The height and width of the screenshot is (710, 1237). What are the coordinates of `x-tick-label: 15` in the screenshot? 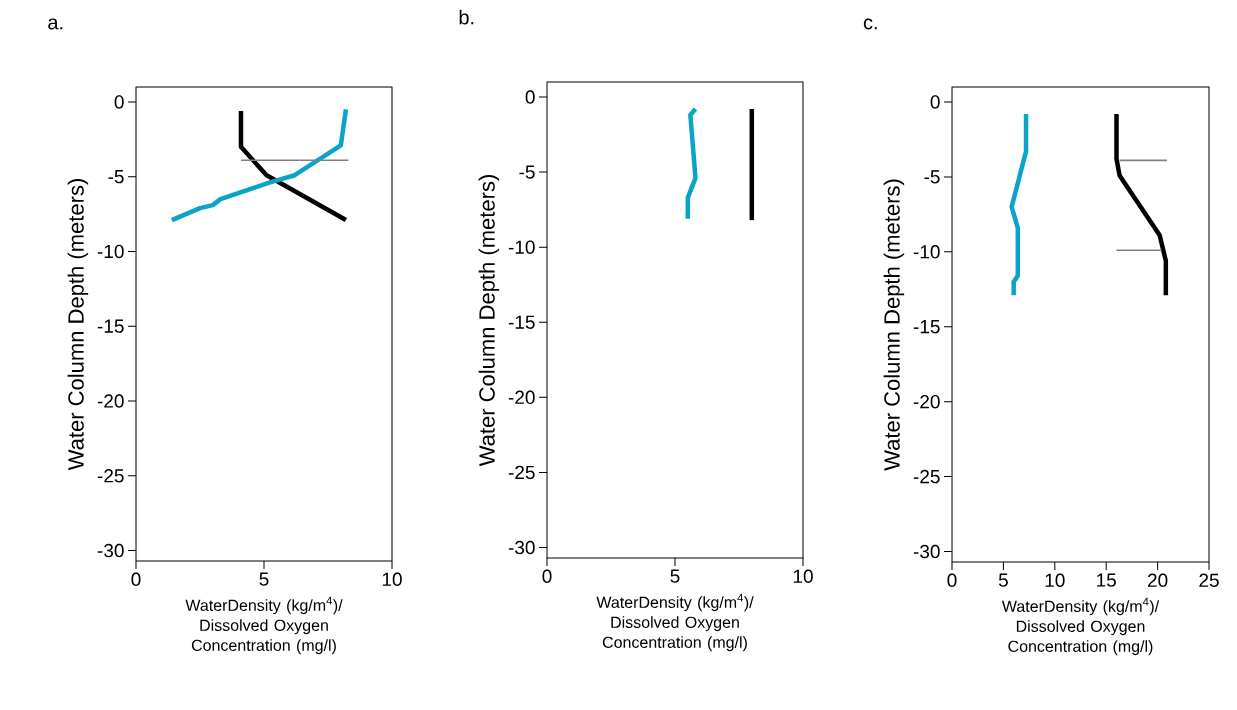 It's located at (1106, 580).